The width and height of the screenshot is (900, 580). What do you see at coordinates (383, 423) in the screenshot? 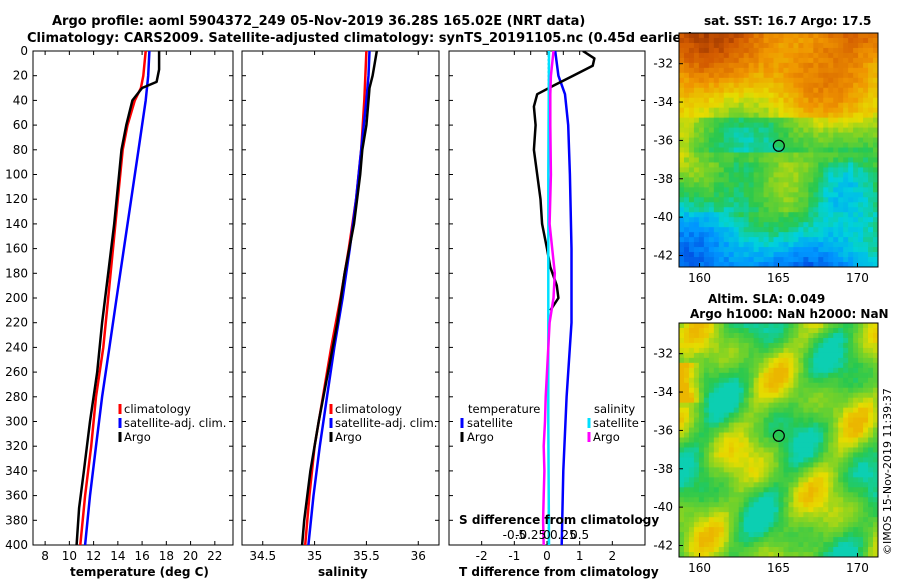
I see `salinity-legend: climatology satellite-adj. clim. Argo` at bounding box center [383, 423].